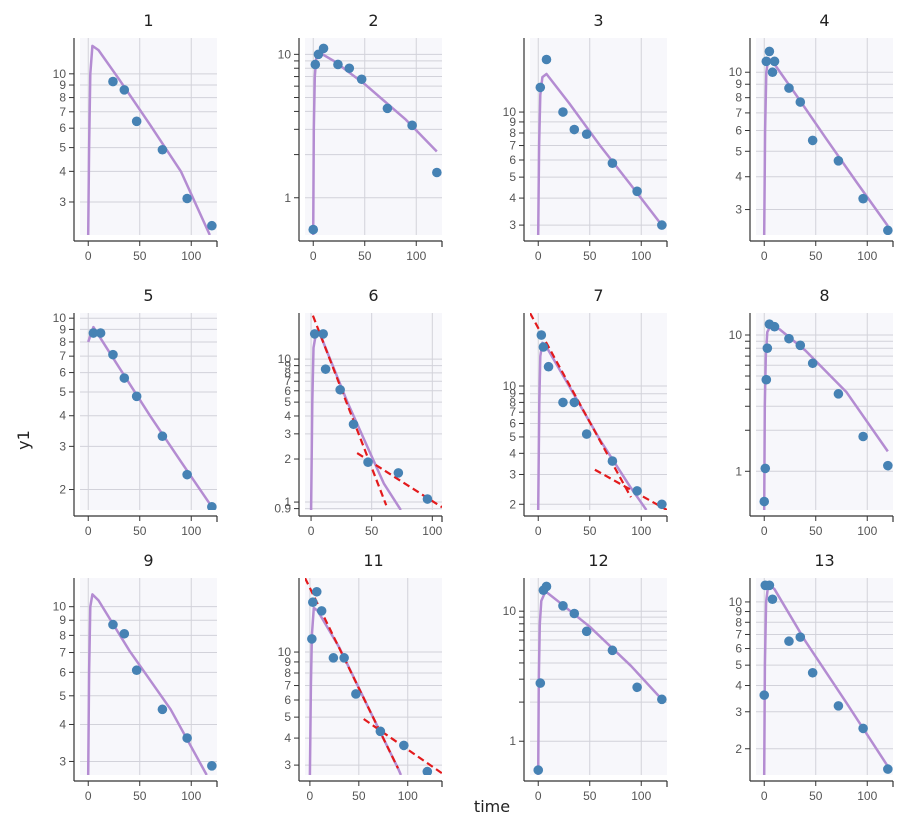 The height and width of the screenshot is (829, 923). I want to click on panel-title: 5, so click(148, 295).